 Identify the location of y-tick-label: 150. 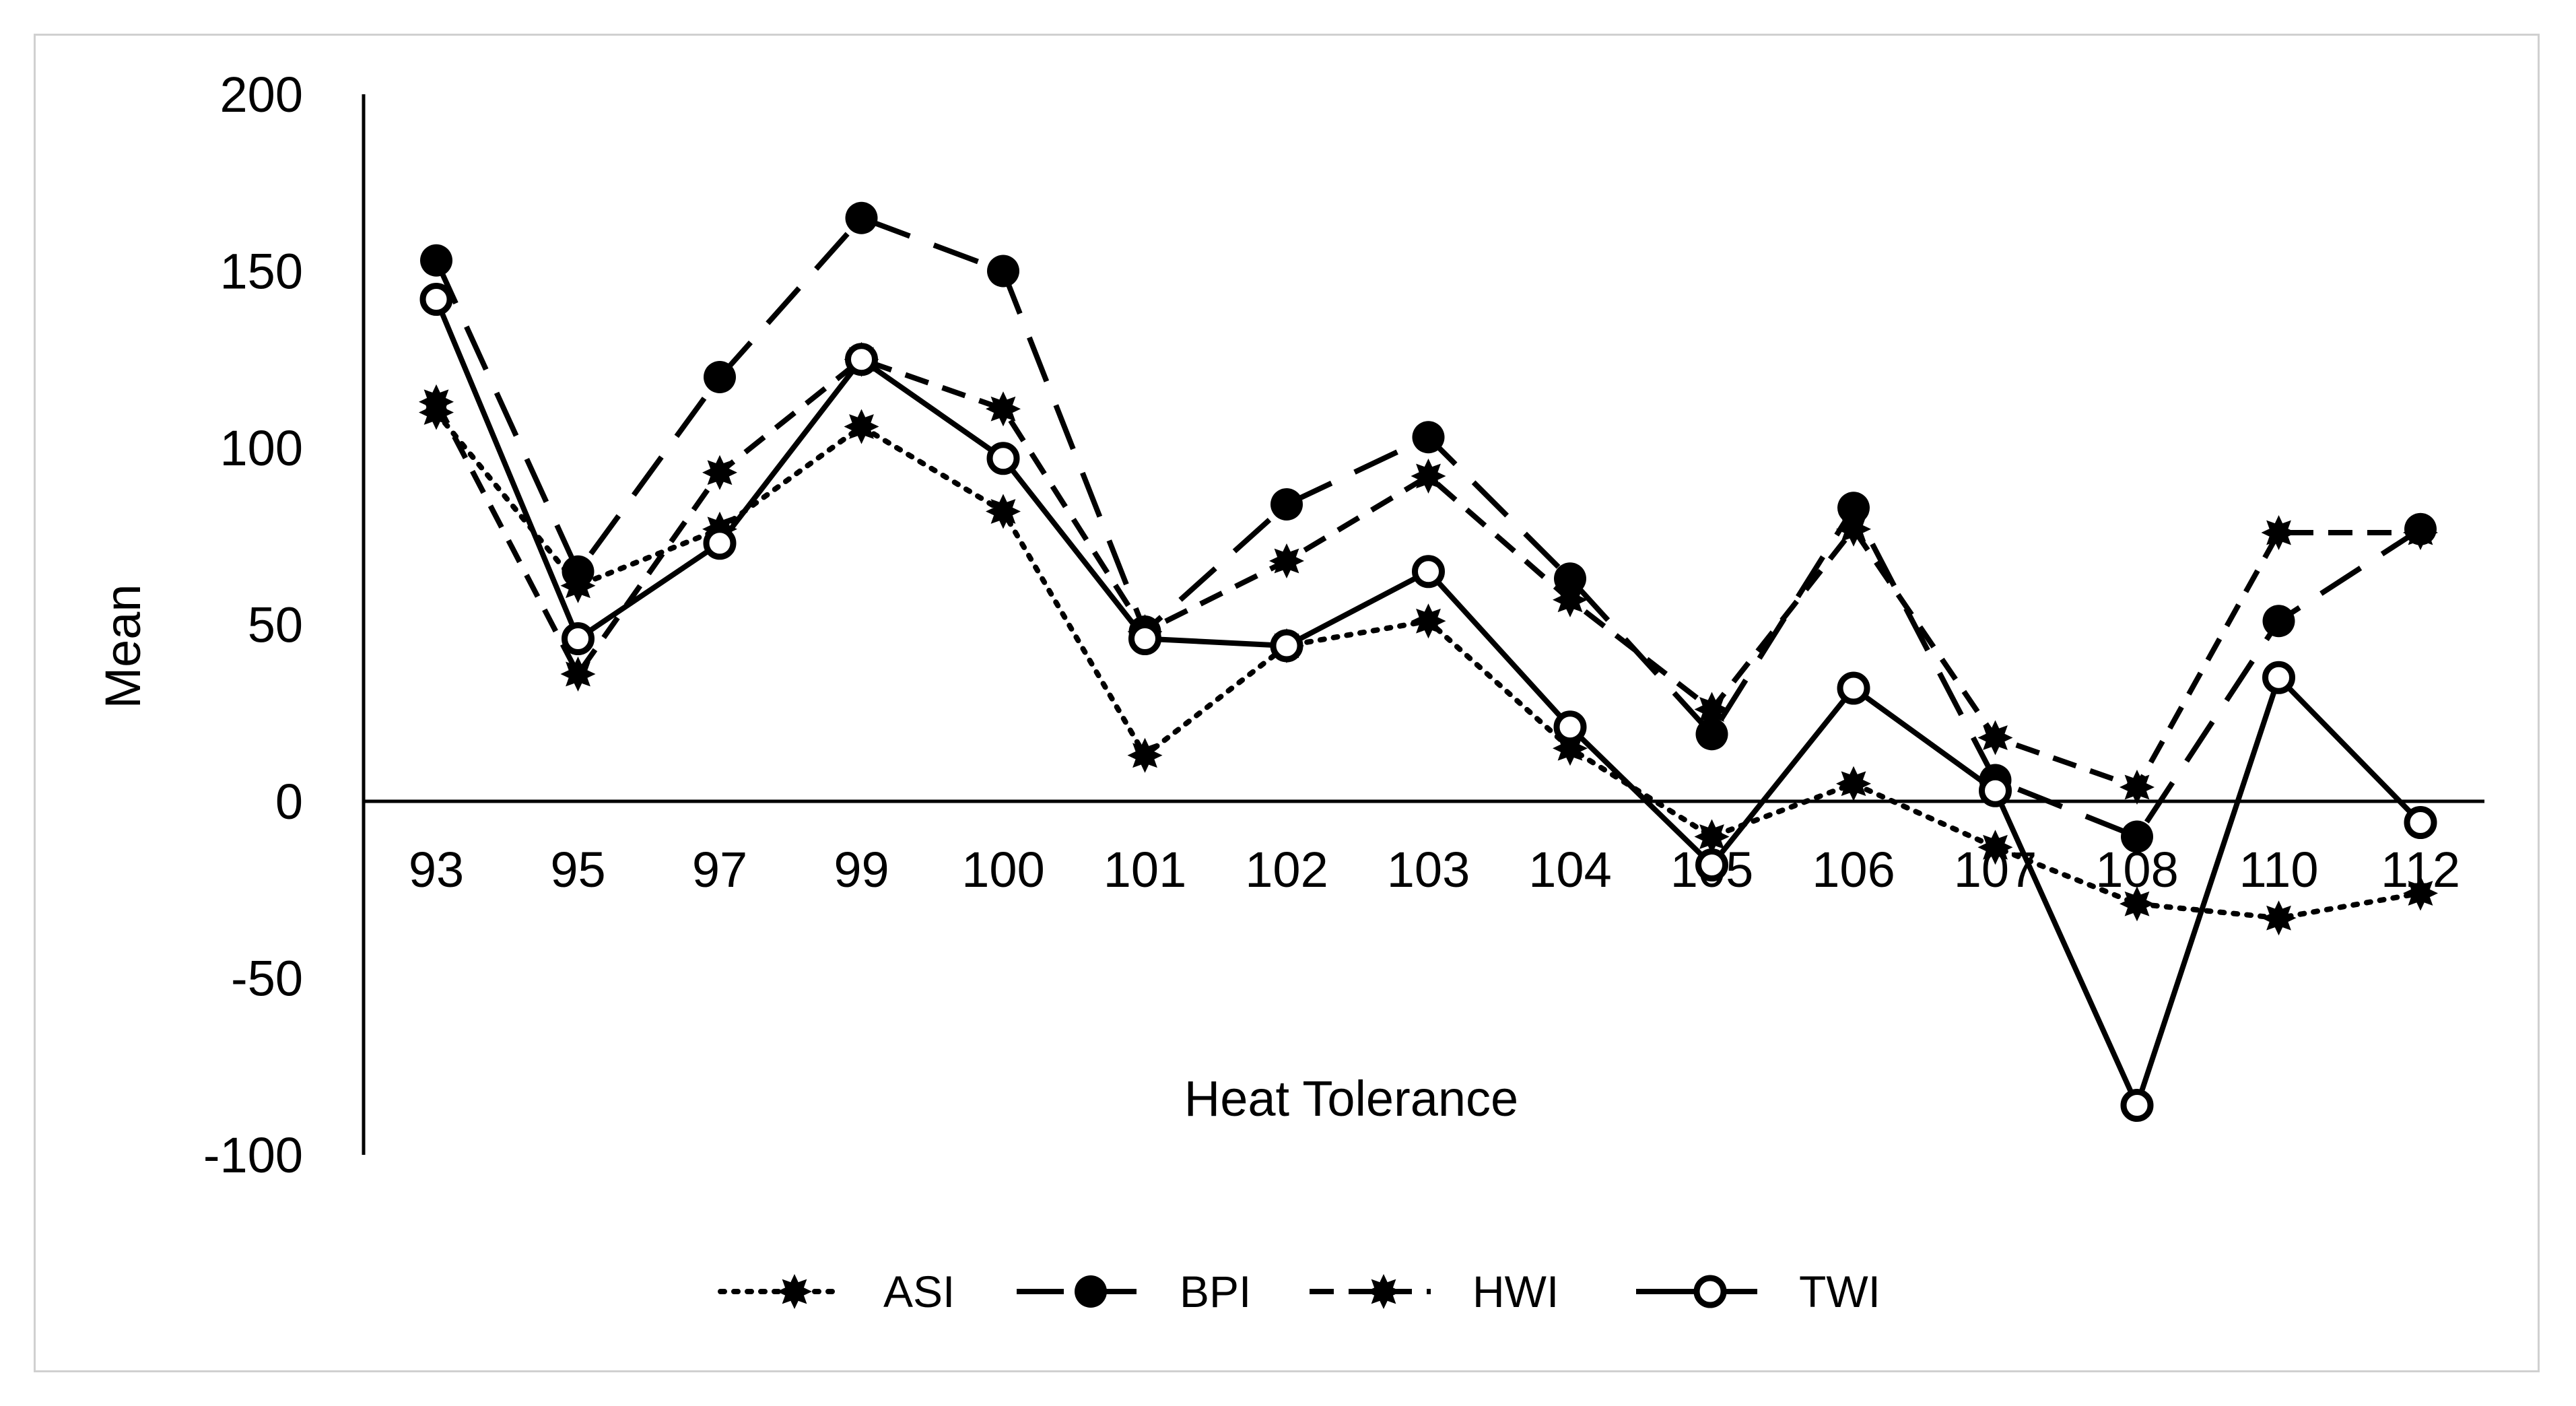
(261, 272).